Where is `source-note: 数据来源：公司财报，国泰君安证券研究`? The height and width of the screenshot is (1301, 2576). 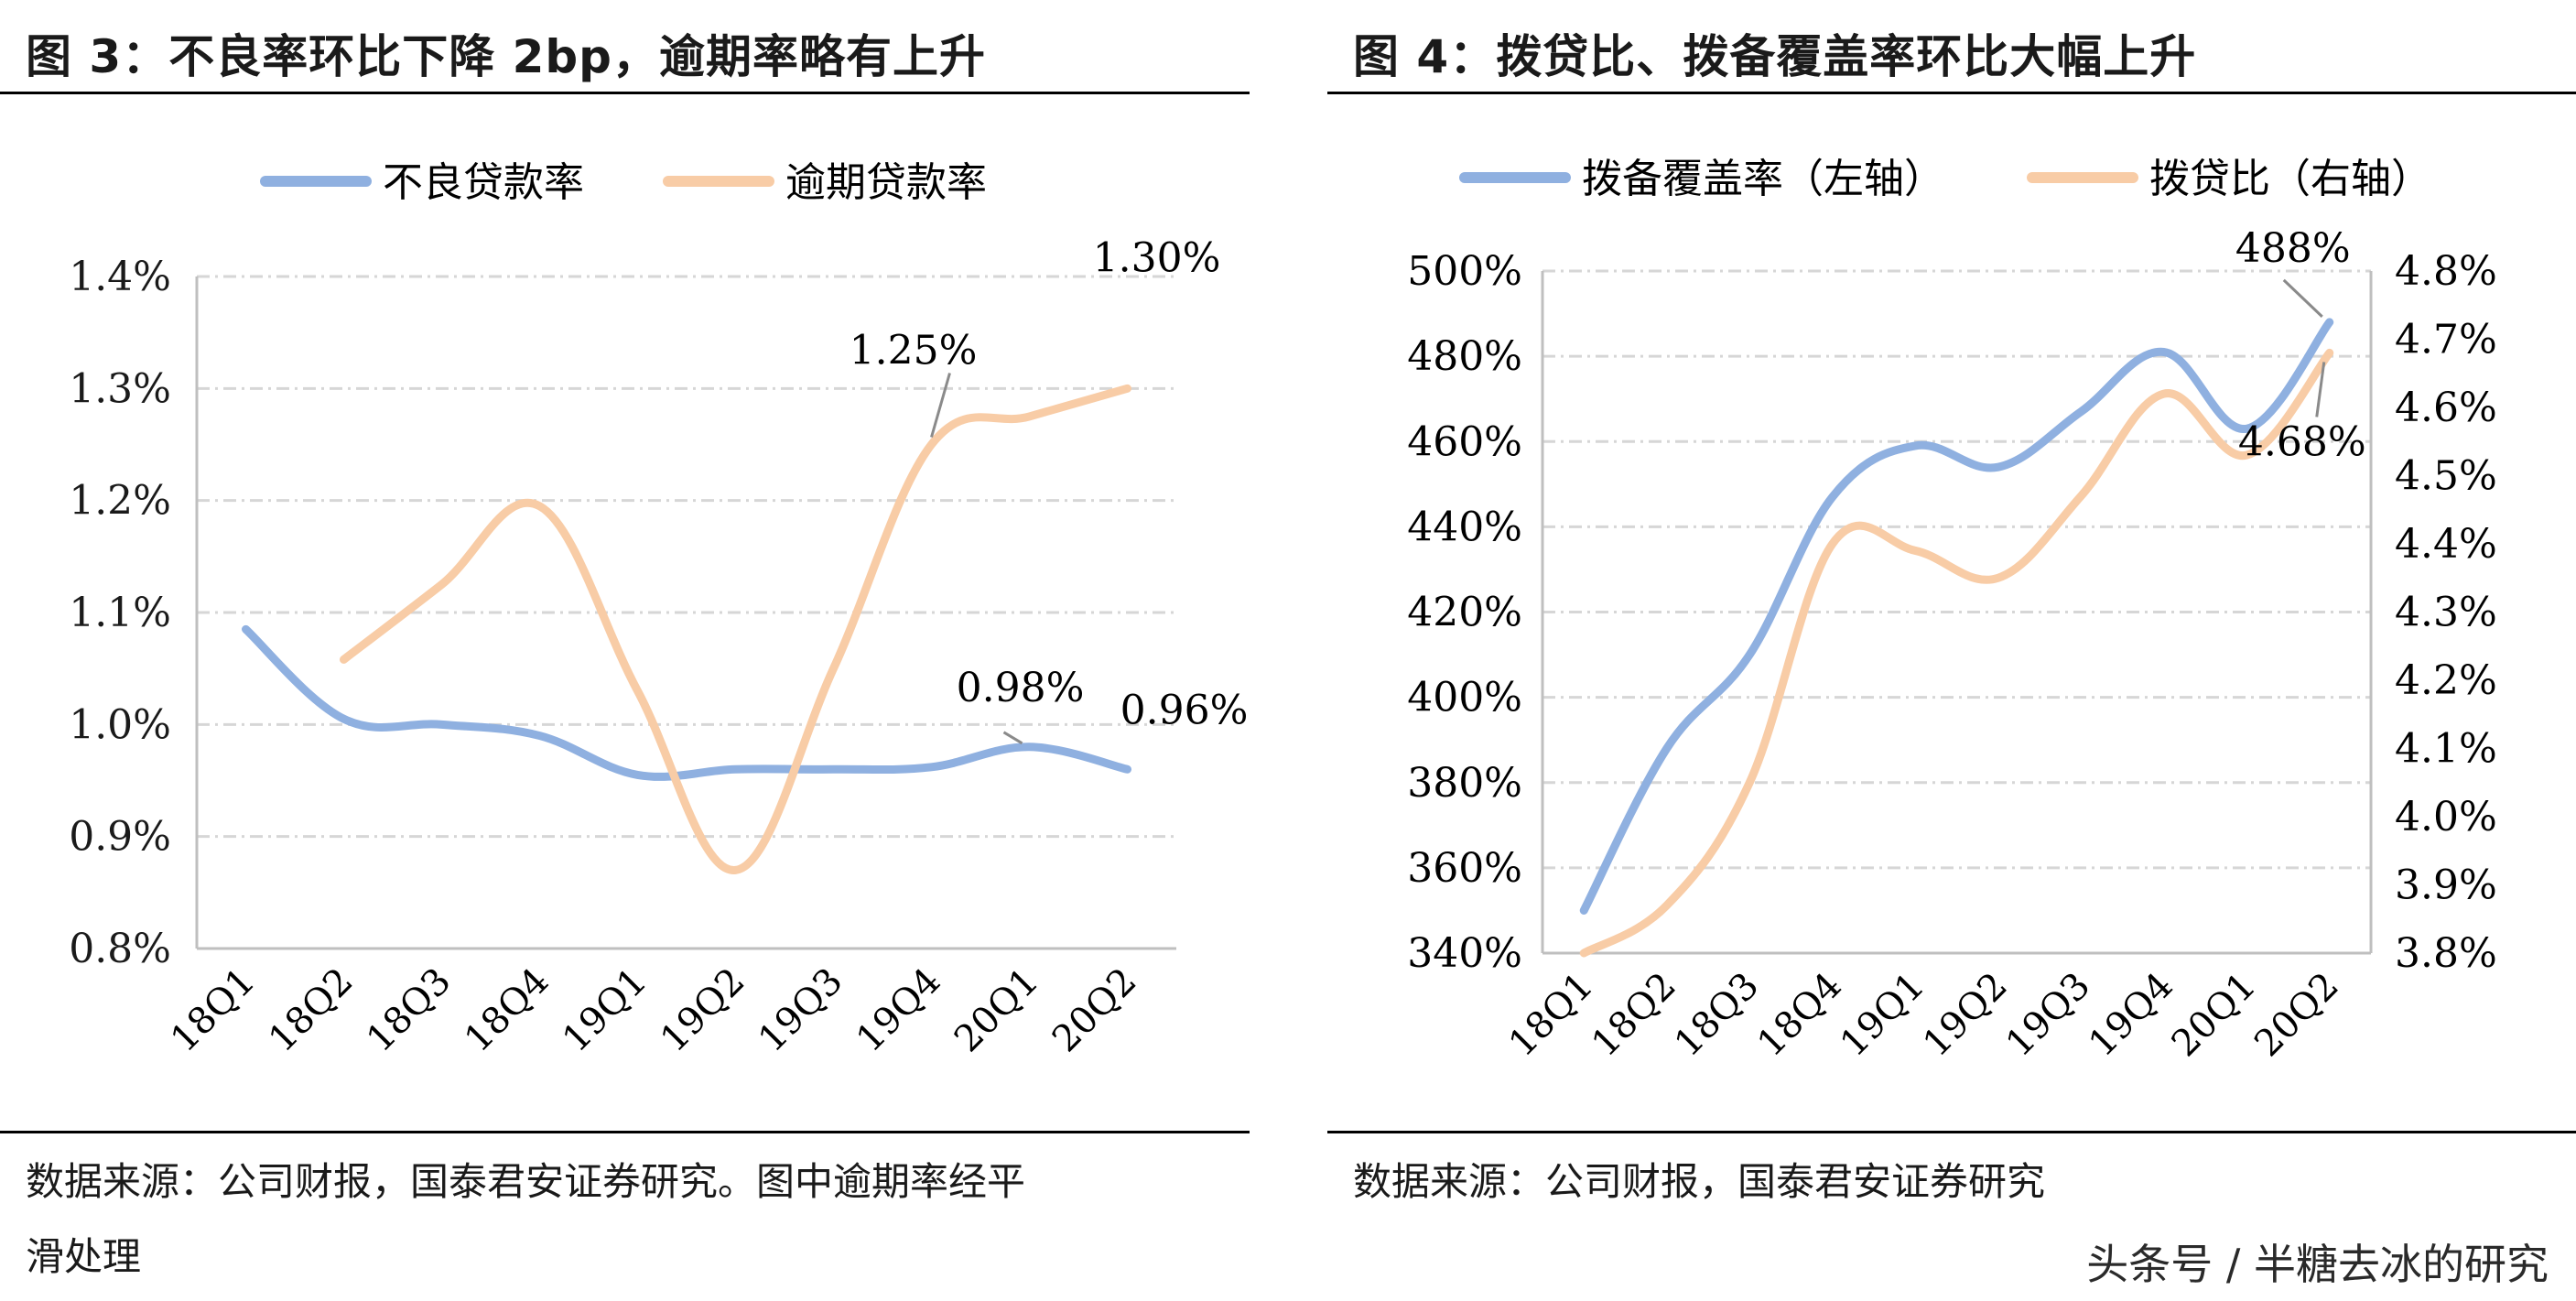
source-note: 数据来源：公司财报，国泰君安证券研究 is located at coordinates (1700, 1181).